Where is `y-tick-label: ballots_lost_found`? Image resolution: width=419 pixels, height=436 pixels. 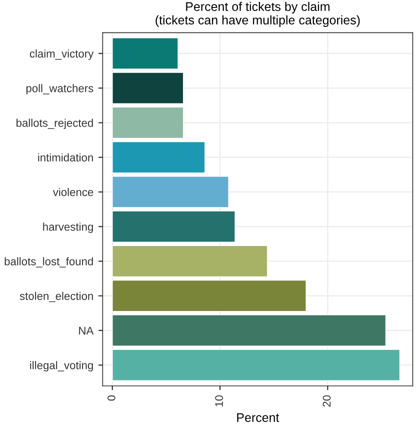 y-tick-label: ballots_lost_found is located at coordinates (48, 262).